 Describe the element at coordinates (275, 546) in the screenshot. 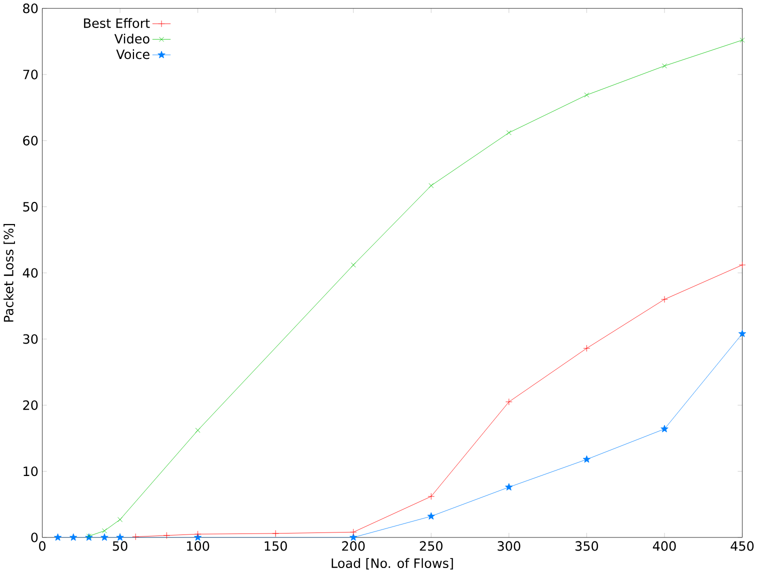

I see `x-tick-label: 150` at that location.